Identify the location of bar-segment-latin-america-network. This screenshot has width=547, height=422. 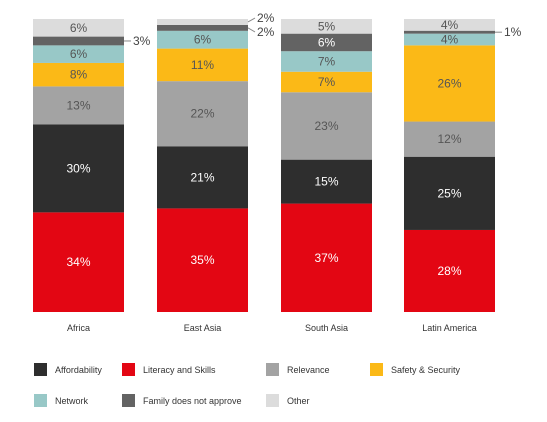
(449, 39).